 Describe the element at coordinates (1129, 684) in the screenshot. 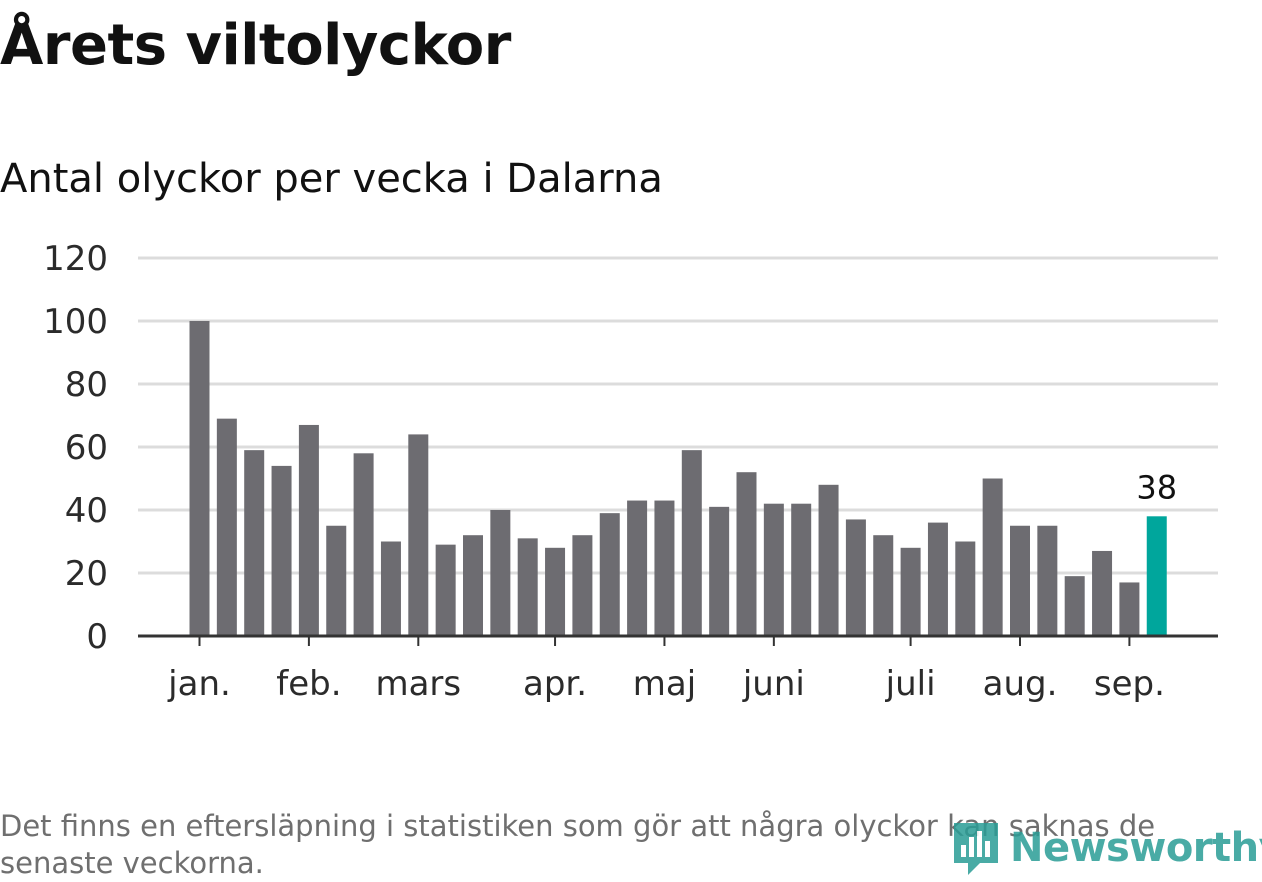

I see `x-tick-label: sep.` at that location.